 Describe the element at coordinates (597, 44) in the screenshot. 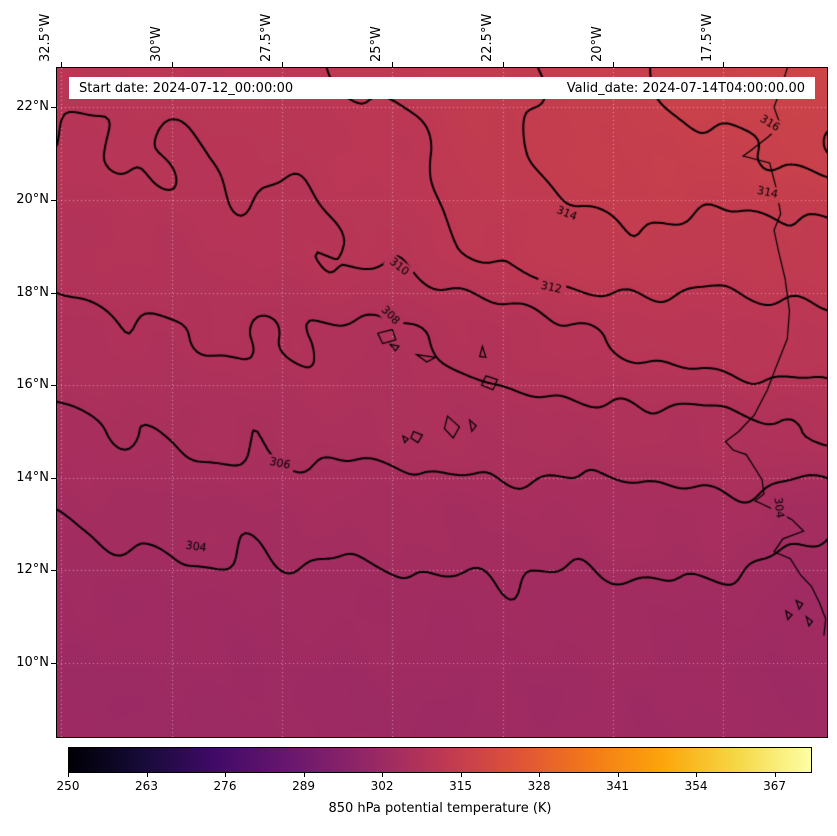

I see `lon-tick-label: 20°W` at that location.